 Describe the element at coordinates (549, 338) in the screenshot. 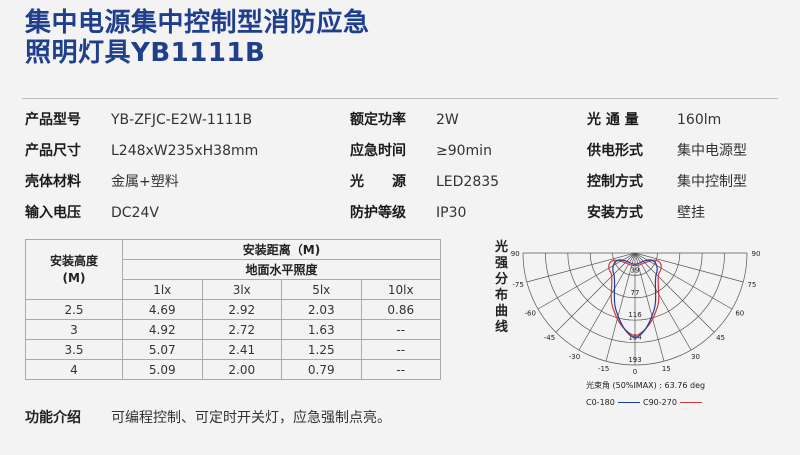

I see `angle-label: -45` at that location.